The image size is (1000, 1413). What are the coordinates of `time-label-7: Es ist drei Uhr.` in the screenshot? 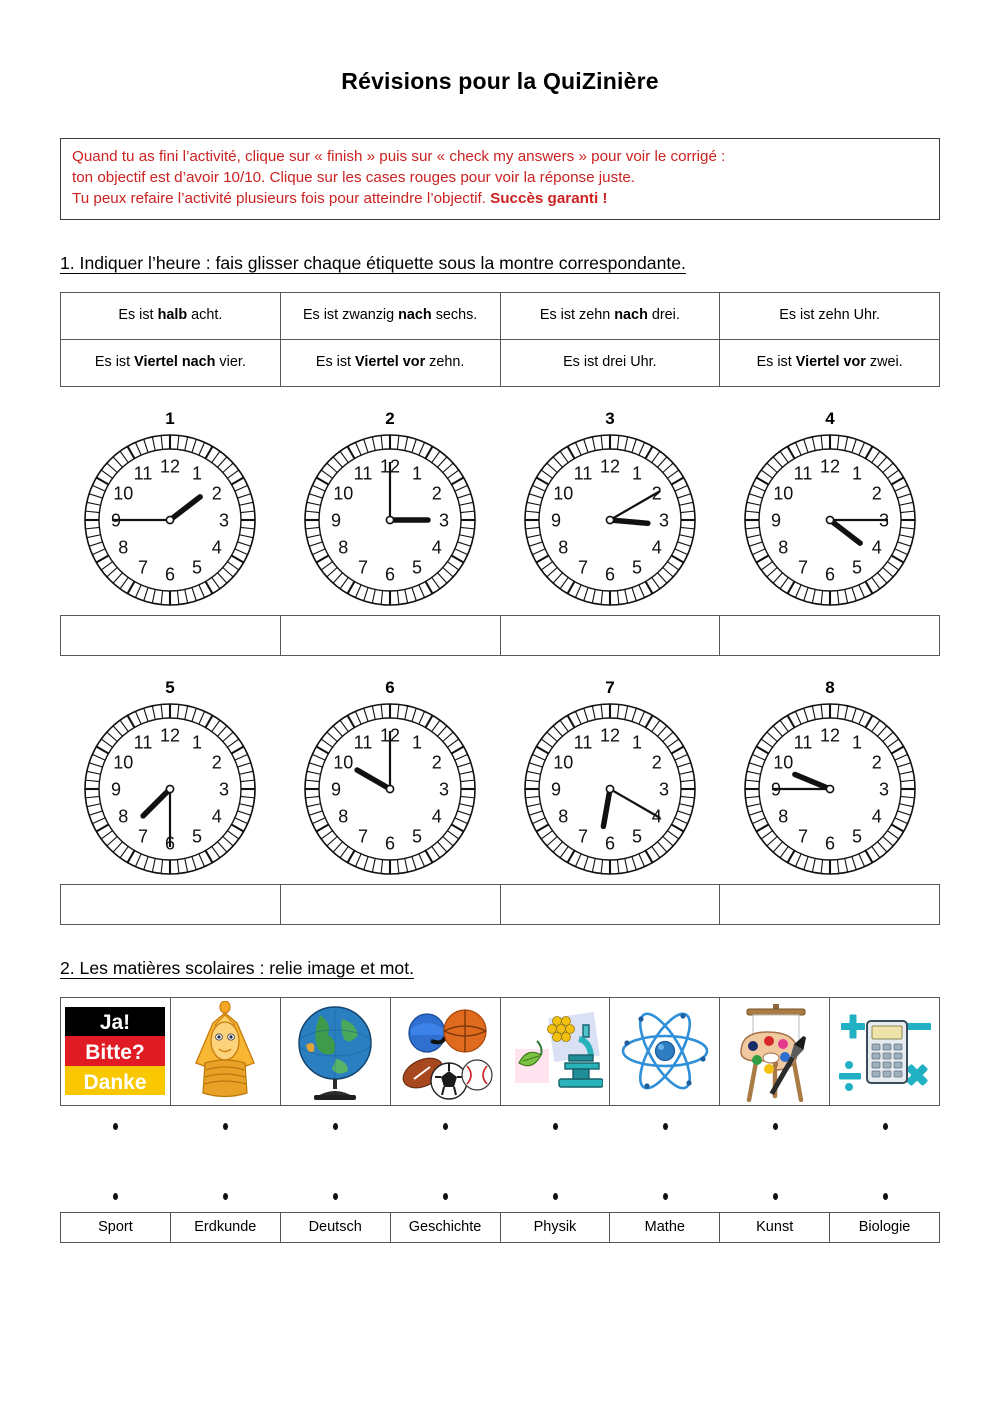 It's located at (610, 362).